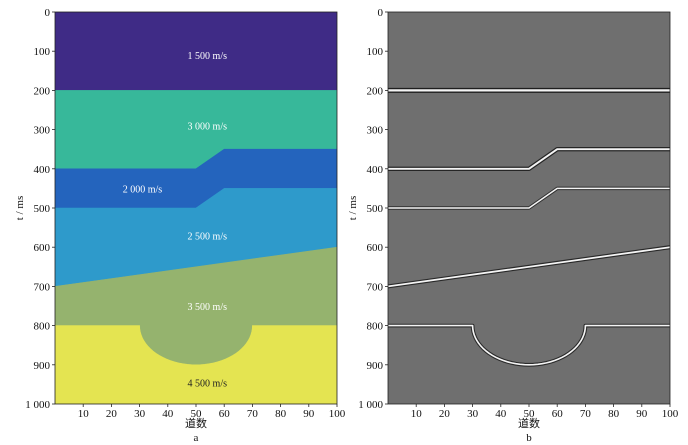  Describe the element at coordinates (208, 236) in the screenshot. I see `layer-velocity-label: 2 500 m/s` at that location.